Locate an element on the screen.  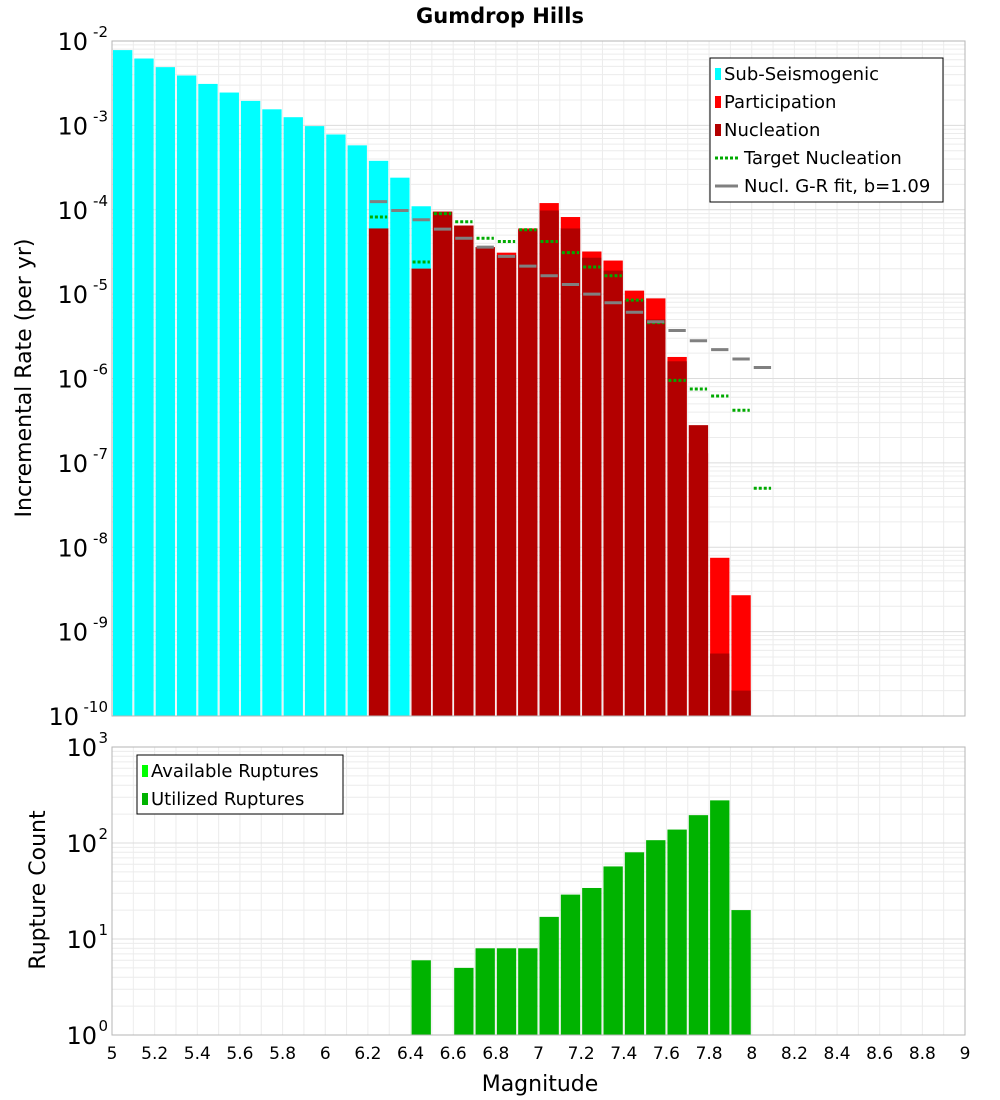
x-tick-label: 6.6 is located at coordinates (453, 1054).